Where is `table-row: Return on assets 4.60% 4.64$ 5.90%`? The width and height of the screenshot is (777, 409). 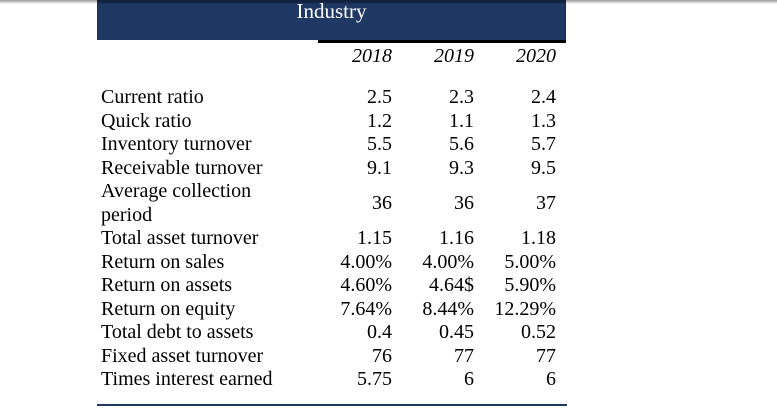
table-row: Return on assets 4.60% 4.64$ 5.90% is located at coordinates (328, 286).